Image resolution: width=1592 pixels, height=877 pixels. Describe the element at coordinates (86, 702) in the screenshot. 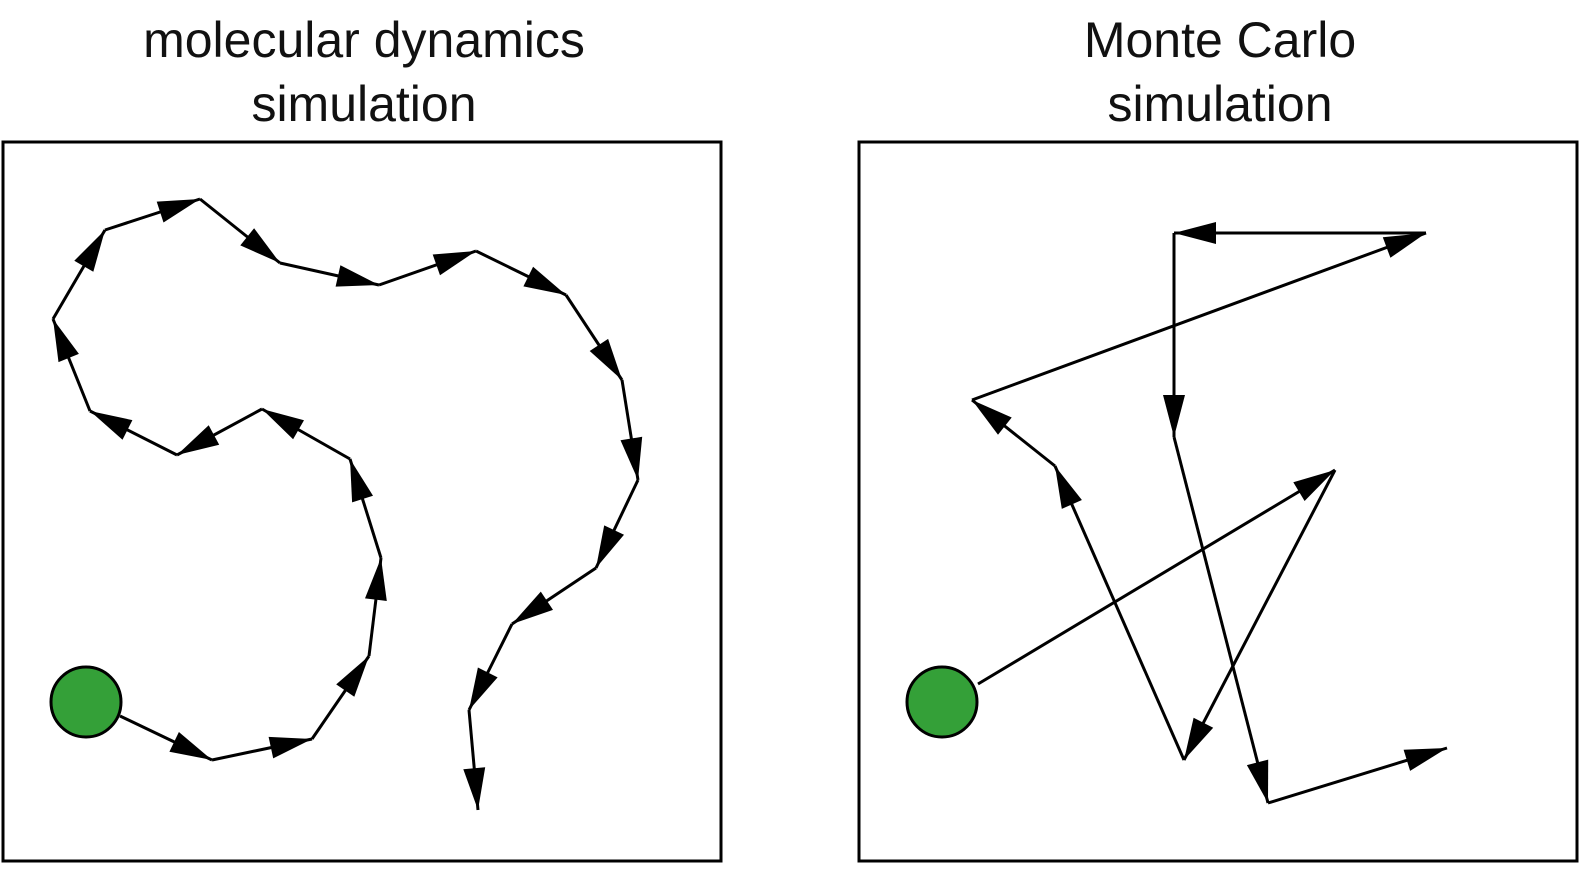

I see `md-start-particle-icon` at that location.